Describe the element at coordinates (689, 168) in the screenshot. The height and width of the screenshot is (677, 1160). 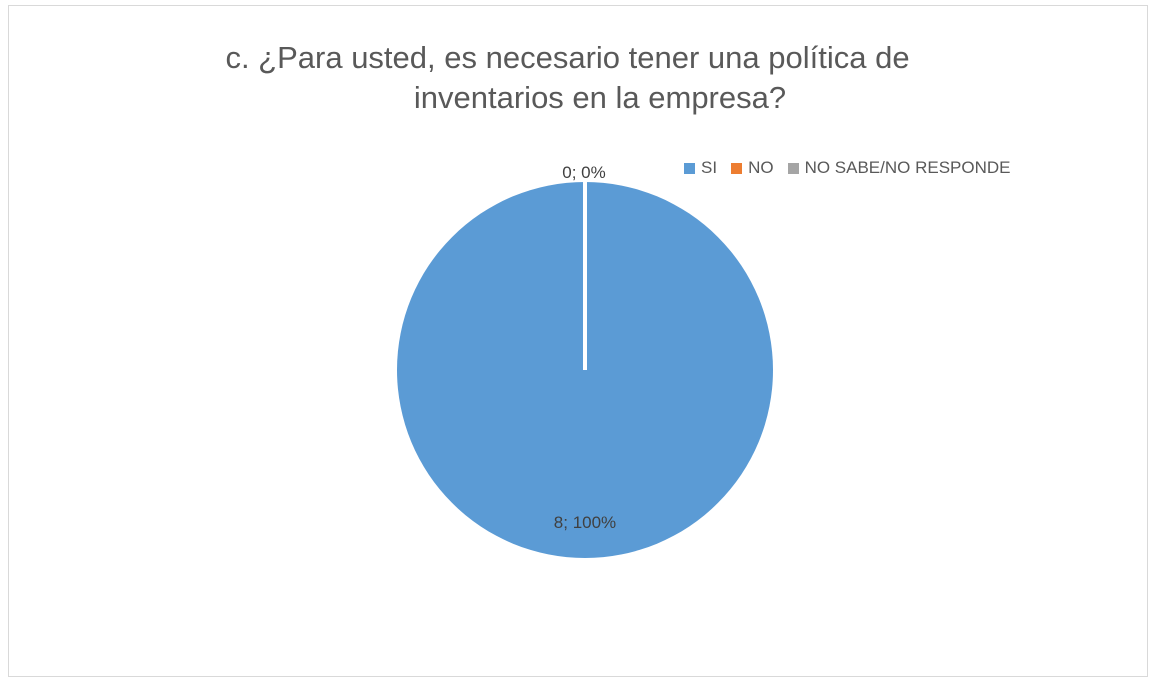
I see `legend-swatch-si` at that location.